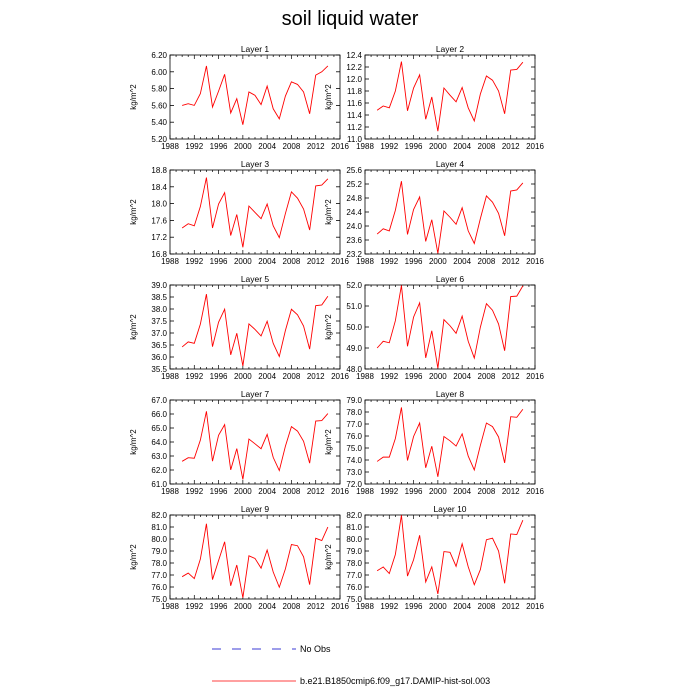 The width and height of the screenshot is (700, 700). What do you see at coordinates (159, 551) in the screenshot?
I see `y-tick-label: 79.0` at bounding box center [159, 551].